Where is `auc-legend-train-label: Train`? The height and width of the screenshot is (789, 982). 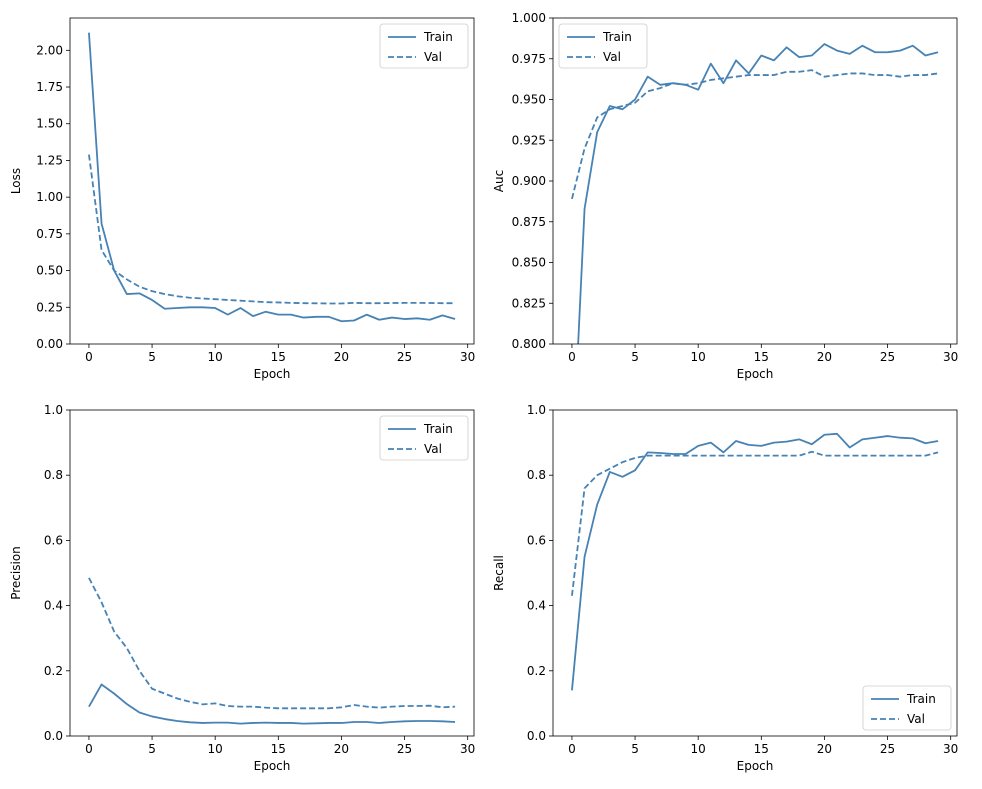 auc-legend-train-label: Train is located at coordinates (617, 37).